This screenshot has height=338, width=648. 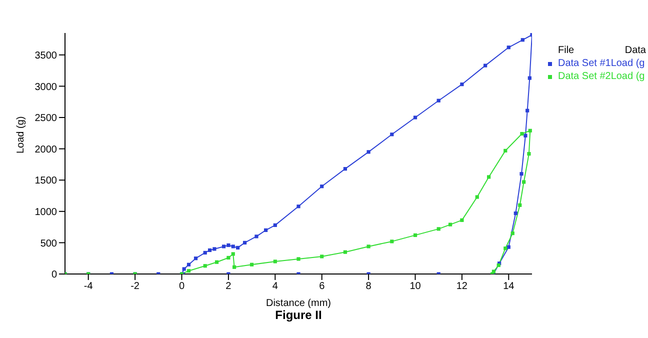 I want to click on y-tick-label: 500, so click(x=49, y=244).